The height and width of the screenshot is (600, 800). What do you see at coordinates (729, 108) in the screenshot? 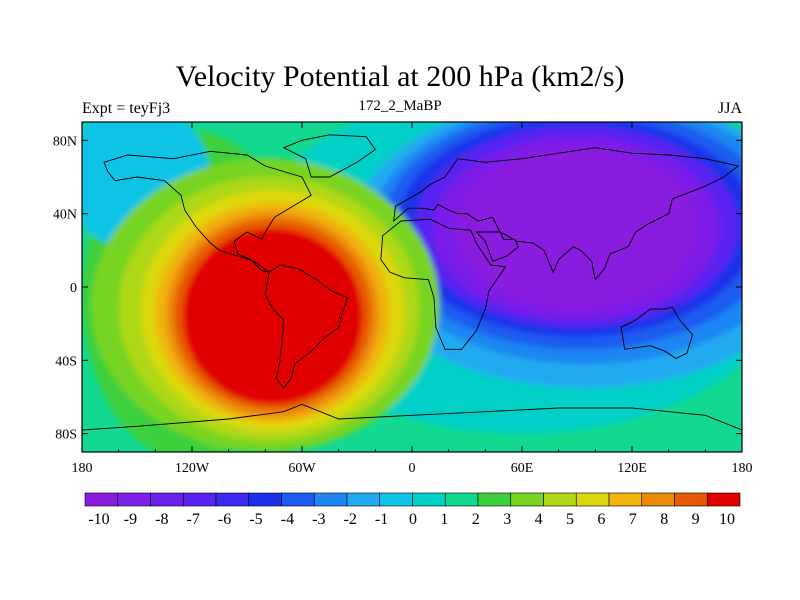
I see `season-label: JJA` at bounding box center [729, 108].